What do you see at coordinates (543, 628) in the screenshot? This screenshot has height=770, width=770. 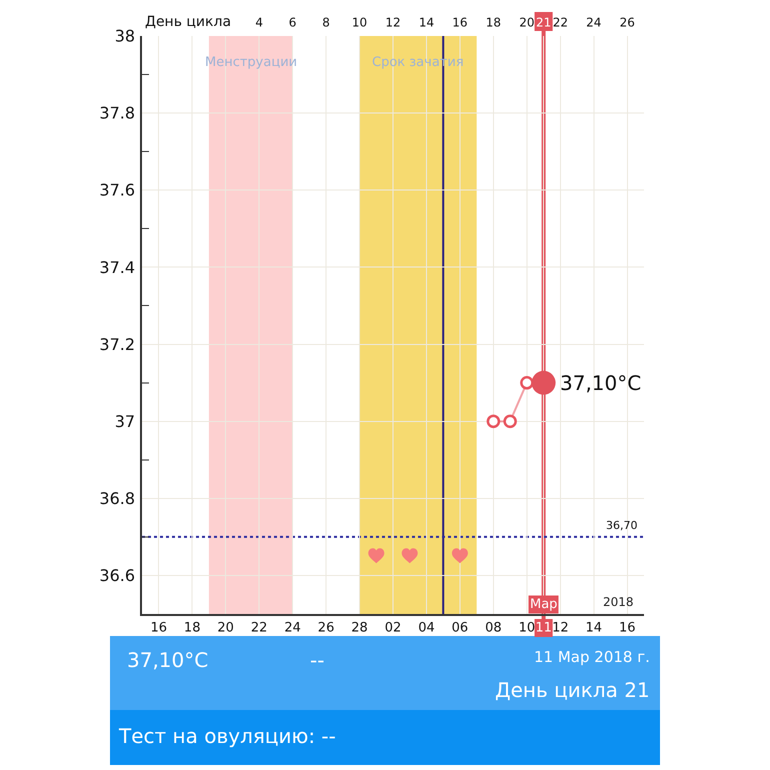 I see `x-tick-label: 11` at bounding box center [543, 628].